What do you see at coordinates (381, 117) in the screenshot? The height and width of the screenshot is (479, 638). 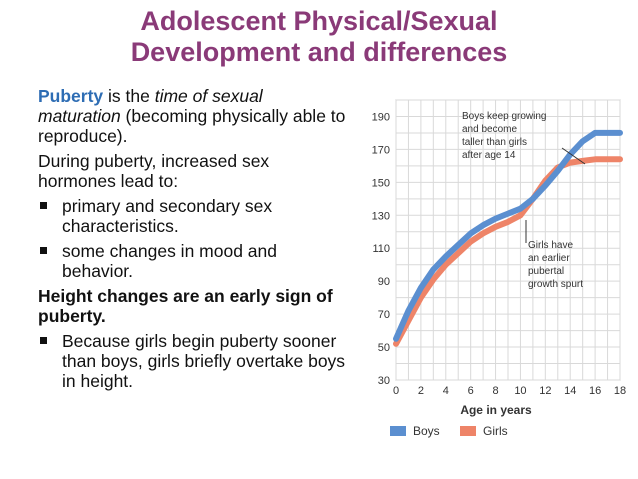 I see `y-tick-label: 190` at bounding box center [381, 117].